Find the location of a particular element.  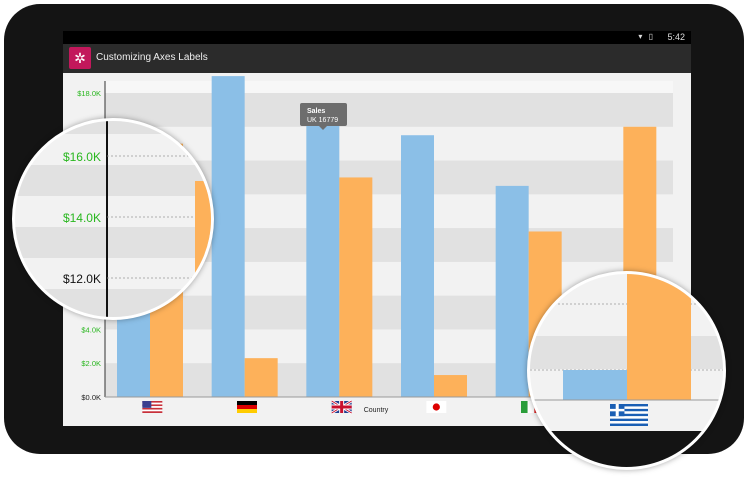

y-tick-label: $4.0K is located at coordinates (91, 329).